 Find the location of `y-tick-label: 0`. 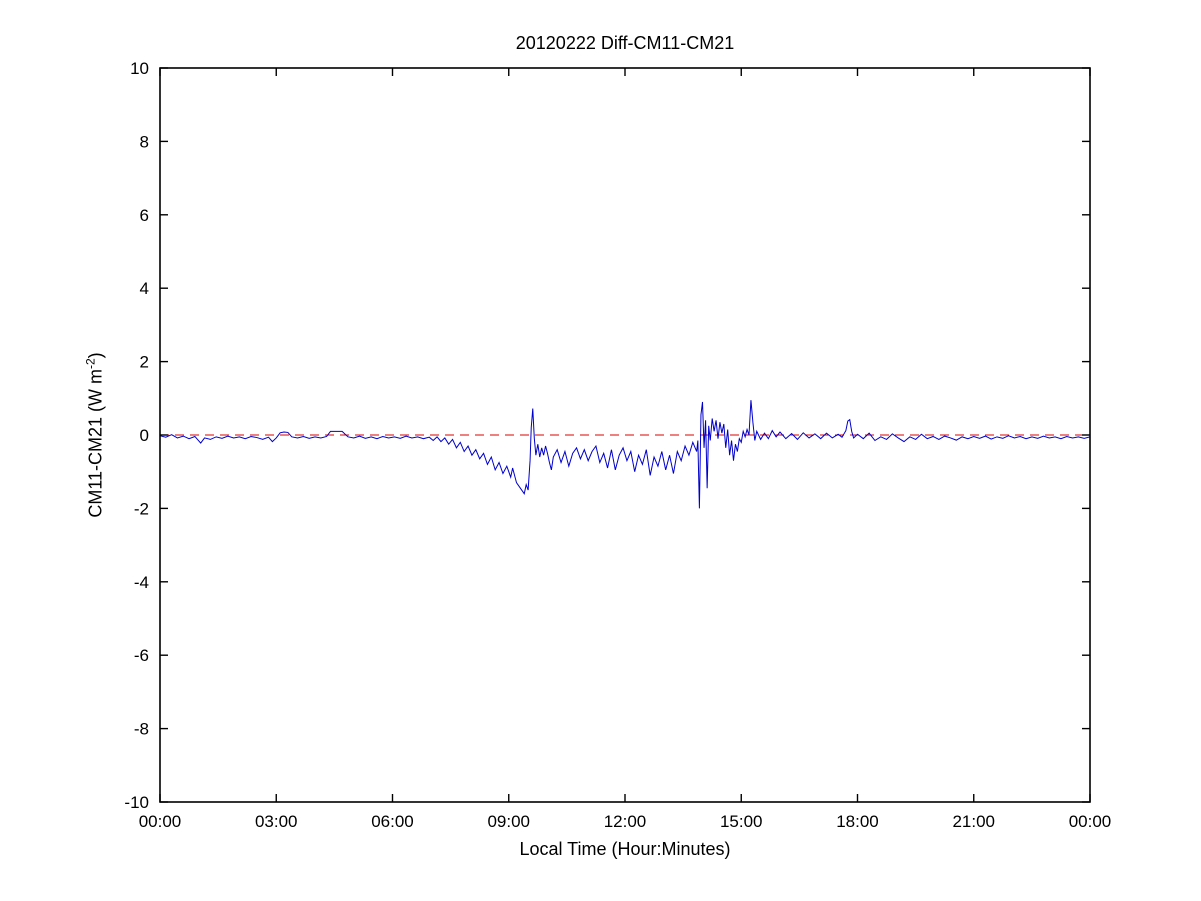

y-tick-label: 0 is located at coordinates (144, 435).